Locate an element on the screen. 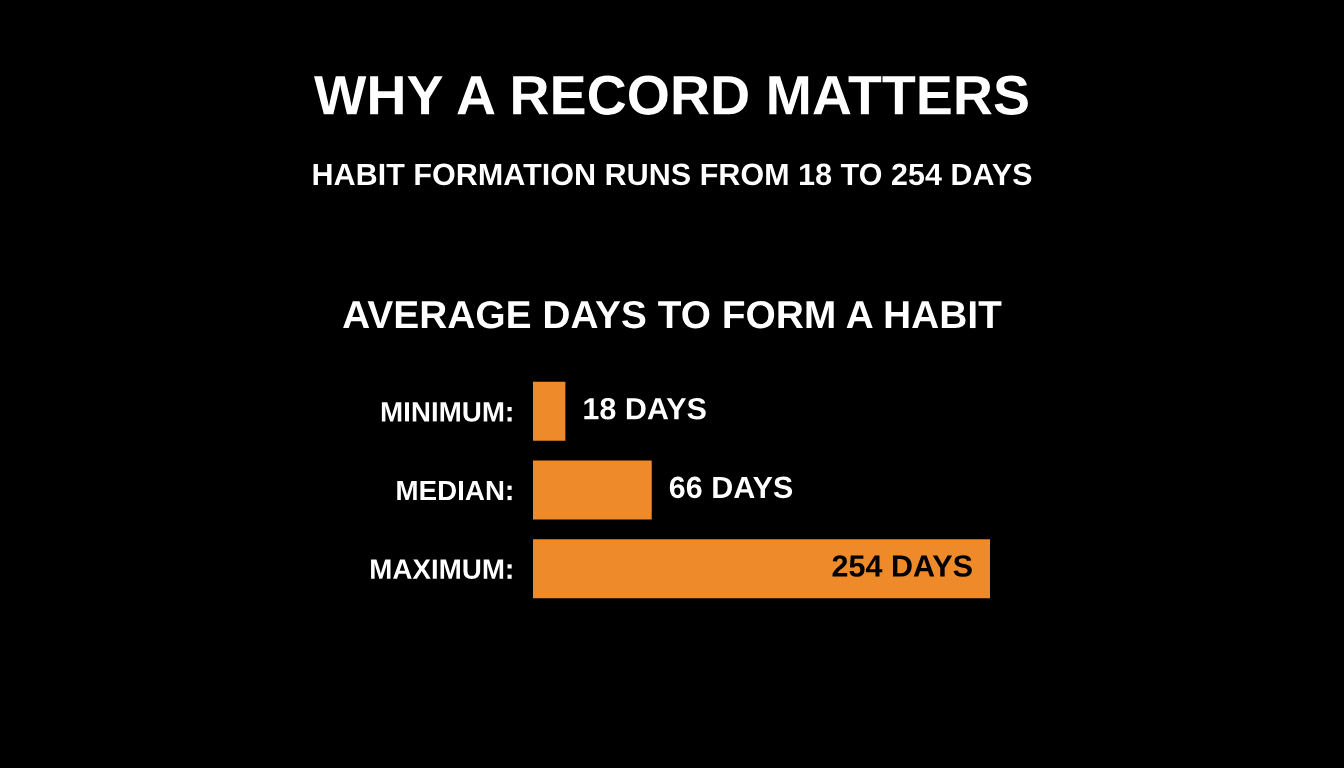 The width and height of the screenshot is (1344, 768). data-label: 66 DAYS is located at coordinates (731, 487).